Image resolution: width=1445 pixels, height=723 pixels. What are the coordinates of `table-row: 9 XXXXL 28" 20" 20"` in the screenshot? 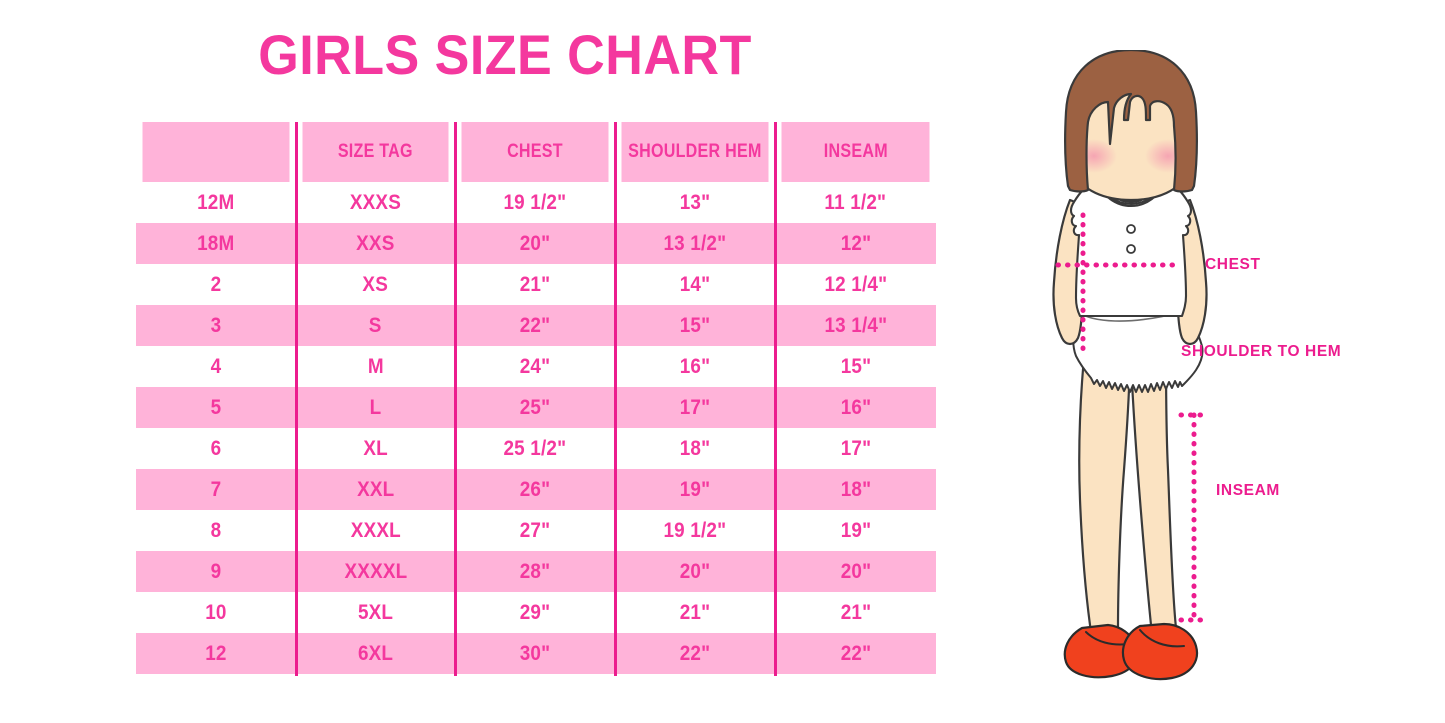 It's located at (536, 571).